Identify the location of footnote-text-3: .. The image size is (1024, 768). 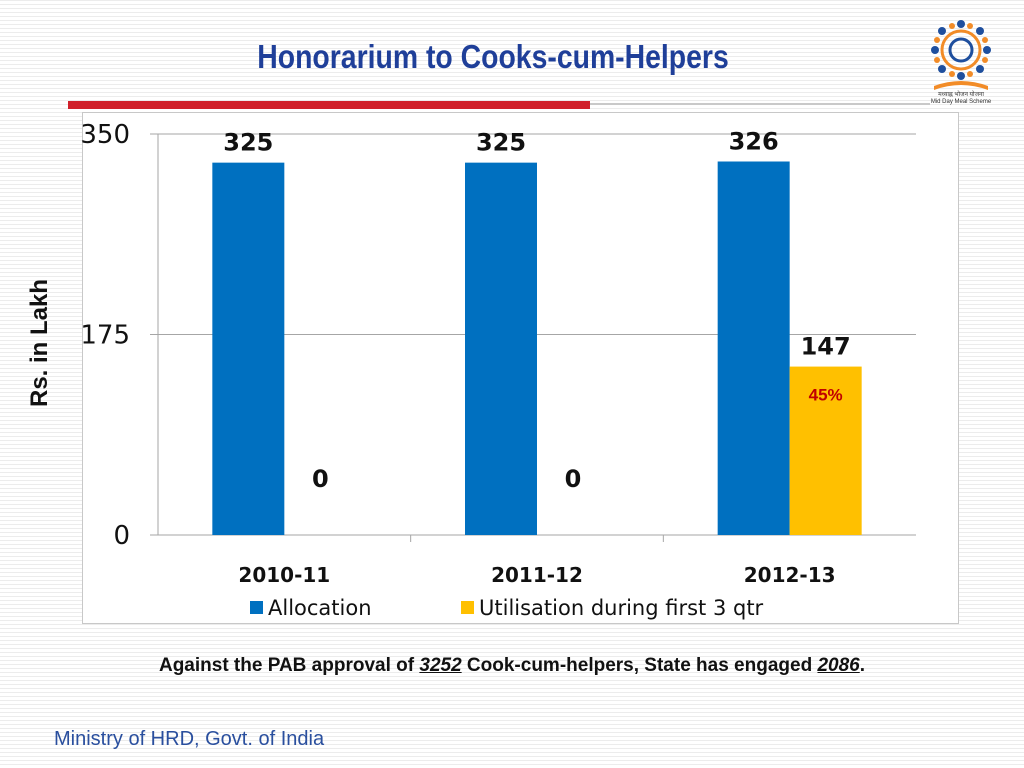
(862, 665).